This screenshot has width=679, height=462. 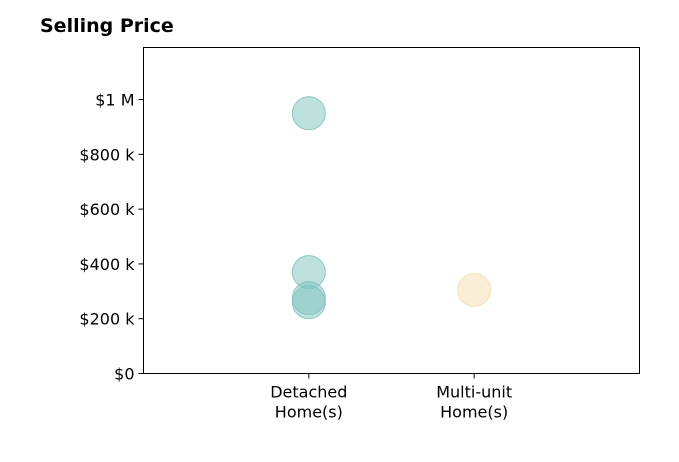 I want to click on y-tick-label: $400 k, so click(x=107, y=264).